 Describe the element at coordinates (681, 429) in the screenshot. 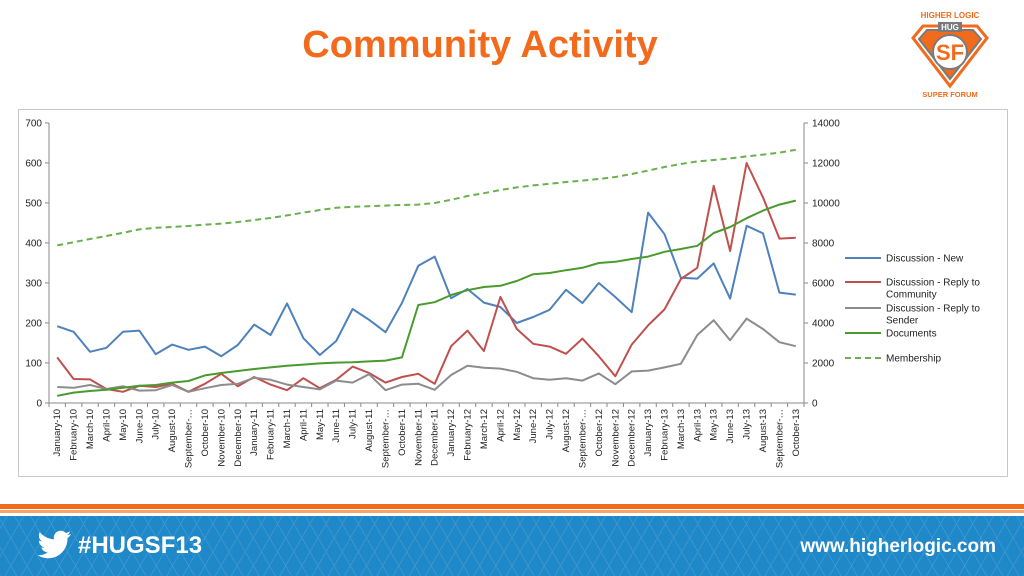

I see `x-tick-label: March-13` at that location.